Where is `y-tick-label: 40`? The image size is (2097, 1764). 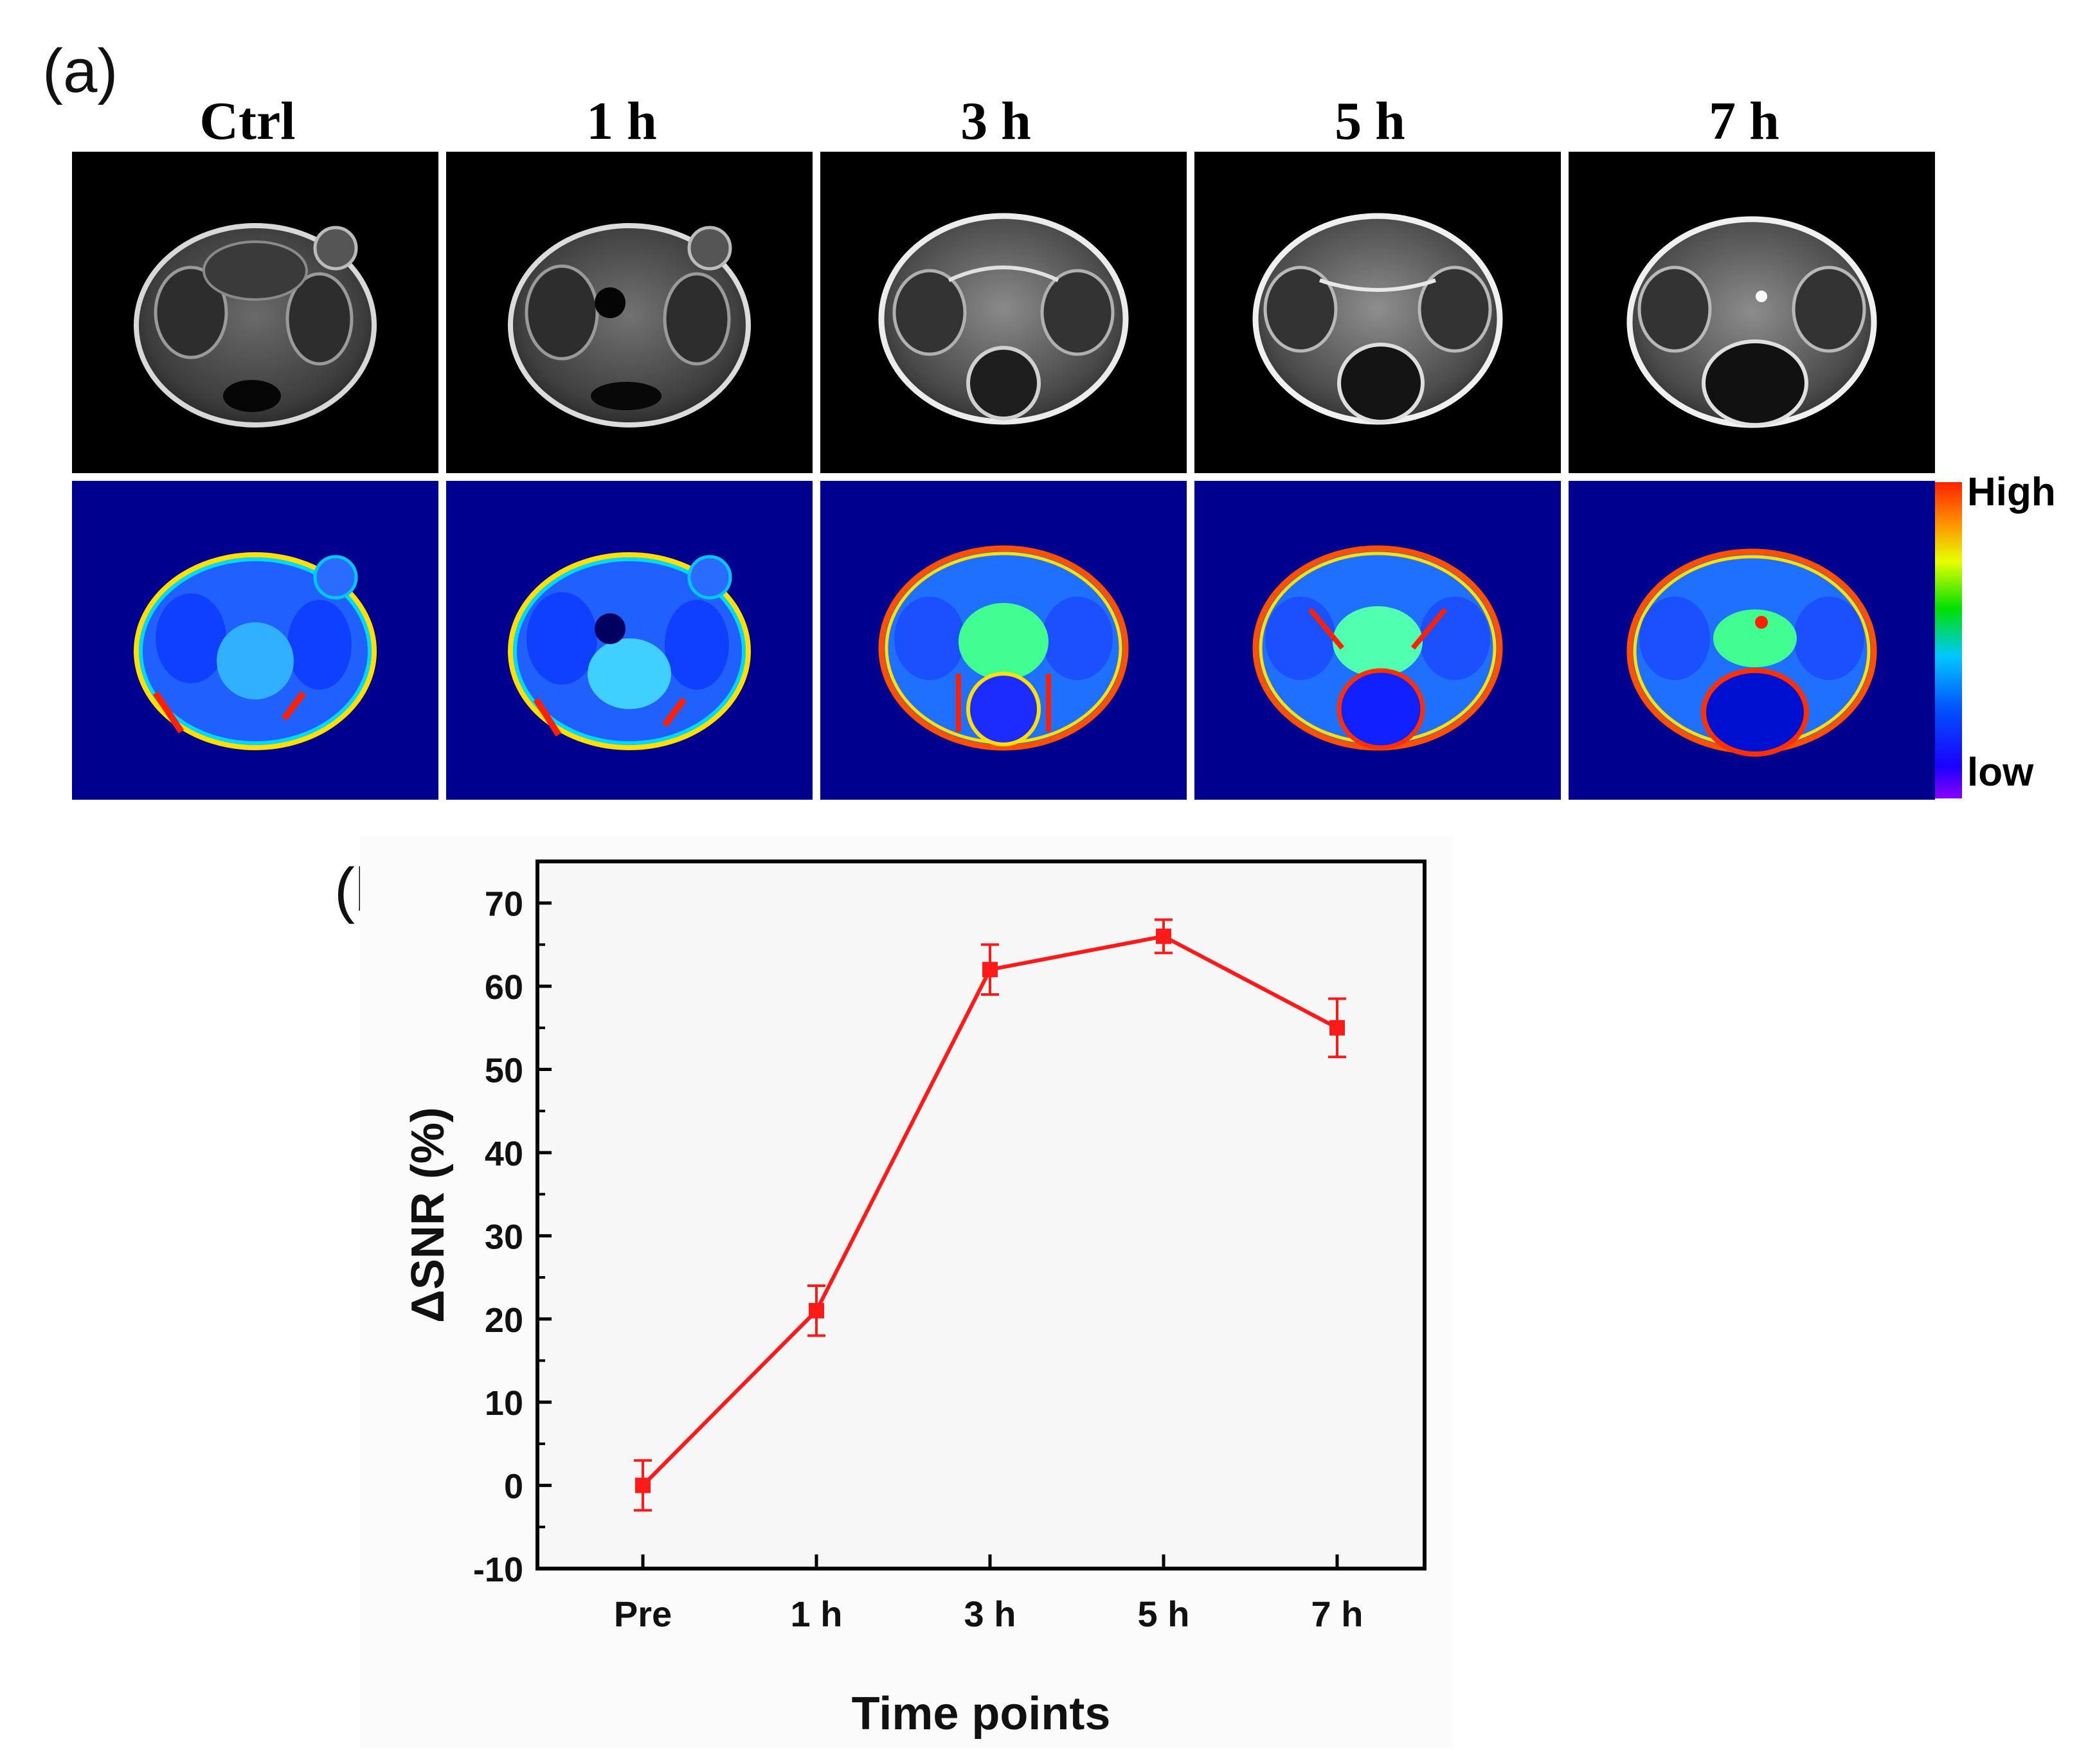
y-tick-label: 40 is located at coordinates (504, 1154).